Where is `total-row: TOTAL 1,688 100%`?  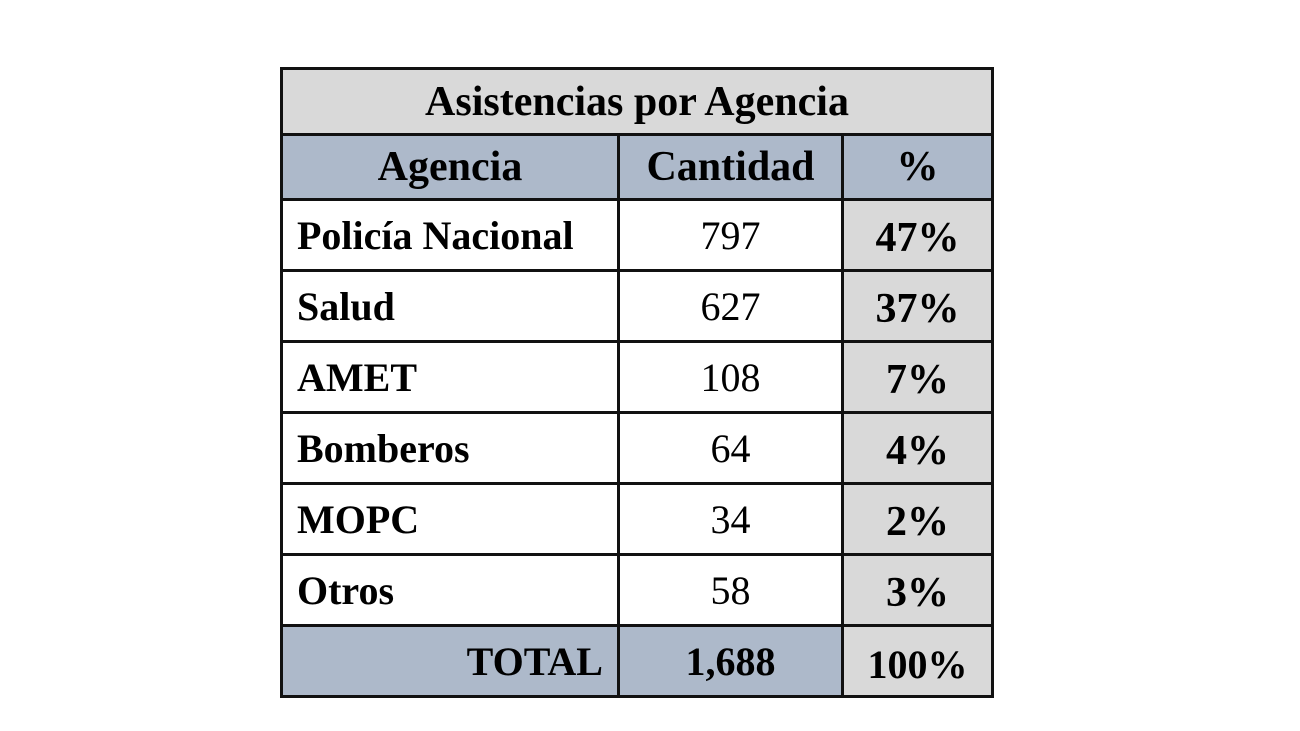
total-row: TOTAL 1,688 100% is located at coordinates (637, 661).